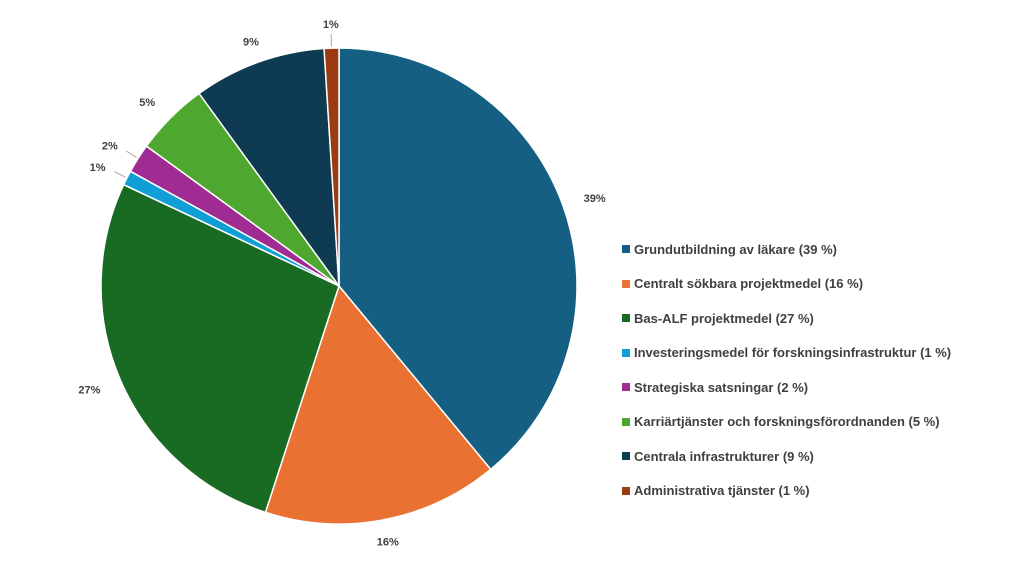 This screenshot has width=1024, height=571. Describe the element at coordinates (722, 491) in the screenshot. I see `legend-label: Administrativa tjänster (1 %)` at that location.